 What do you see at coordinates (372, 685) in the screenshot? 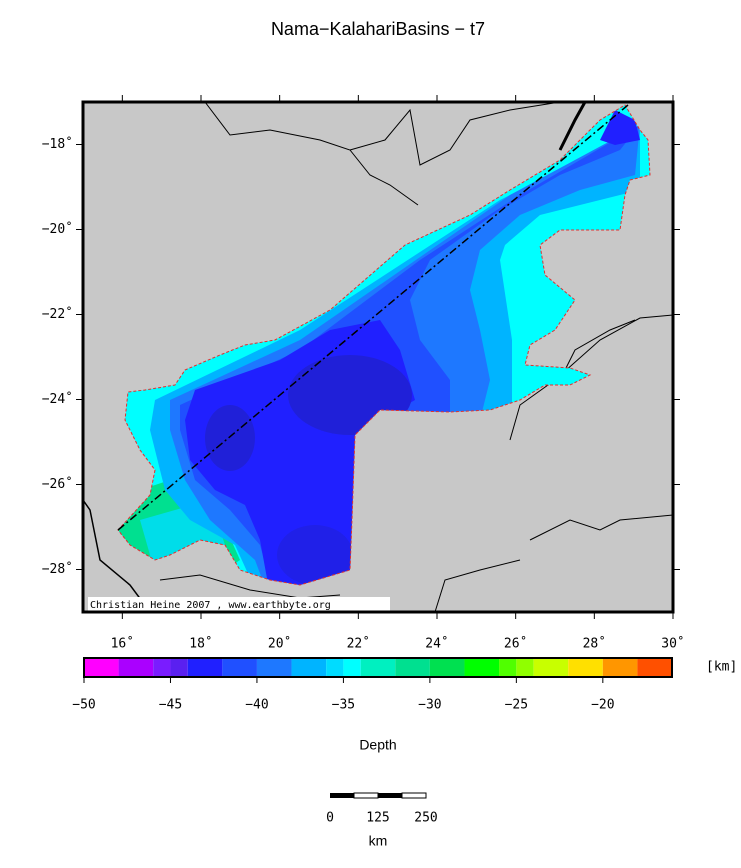
I see `colorbar: −50 −45 −40 −35 −30 −25 −20` at bounding box center [372, 685].